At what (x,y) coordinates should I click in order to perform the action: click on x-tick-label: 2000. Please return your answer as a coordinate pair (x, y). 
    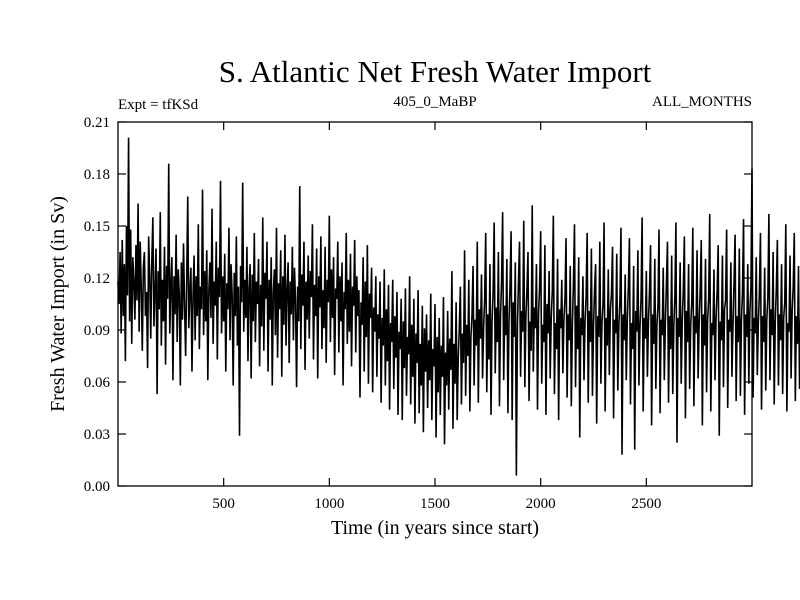
    Looking at the image, I should click on (541, 504).